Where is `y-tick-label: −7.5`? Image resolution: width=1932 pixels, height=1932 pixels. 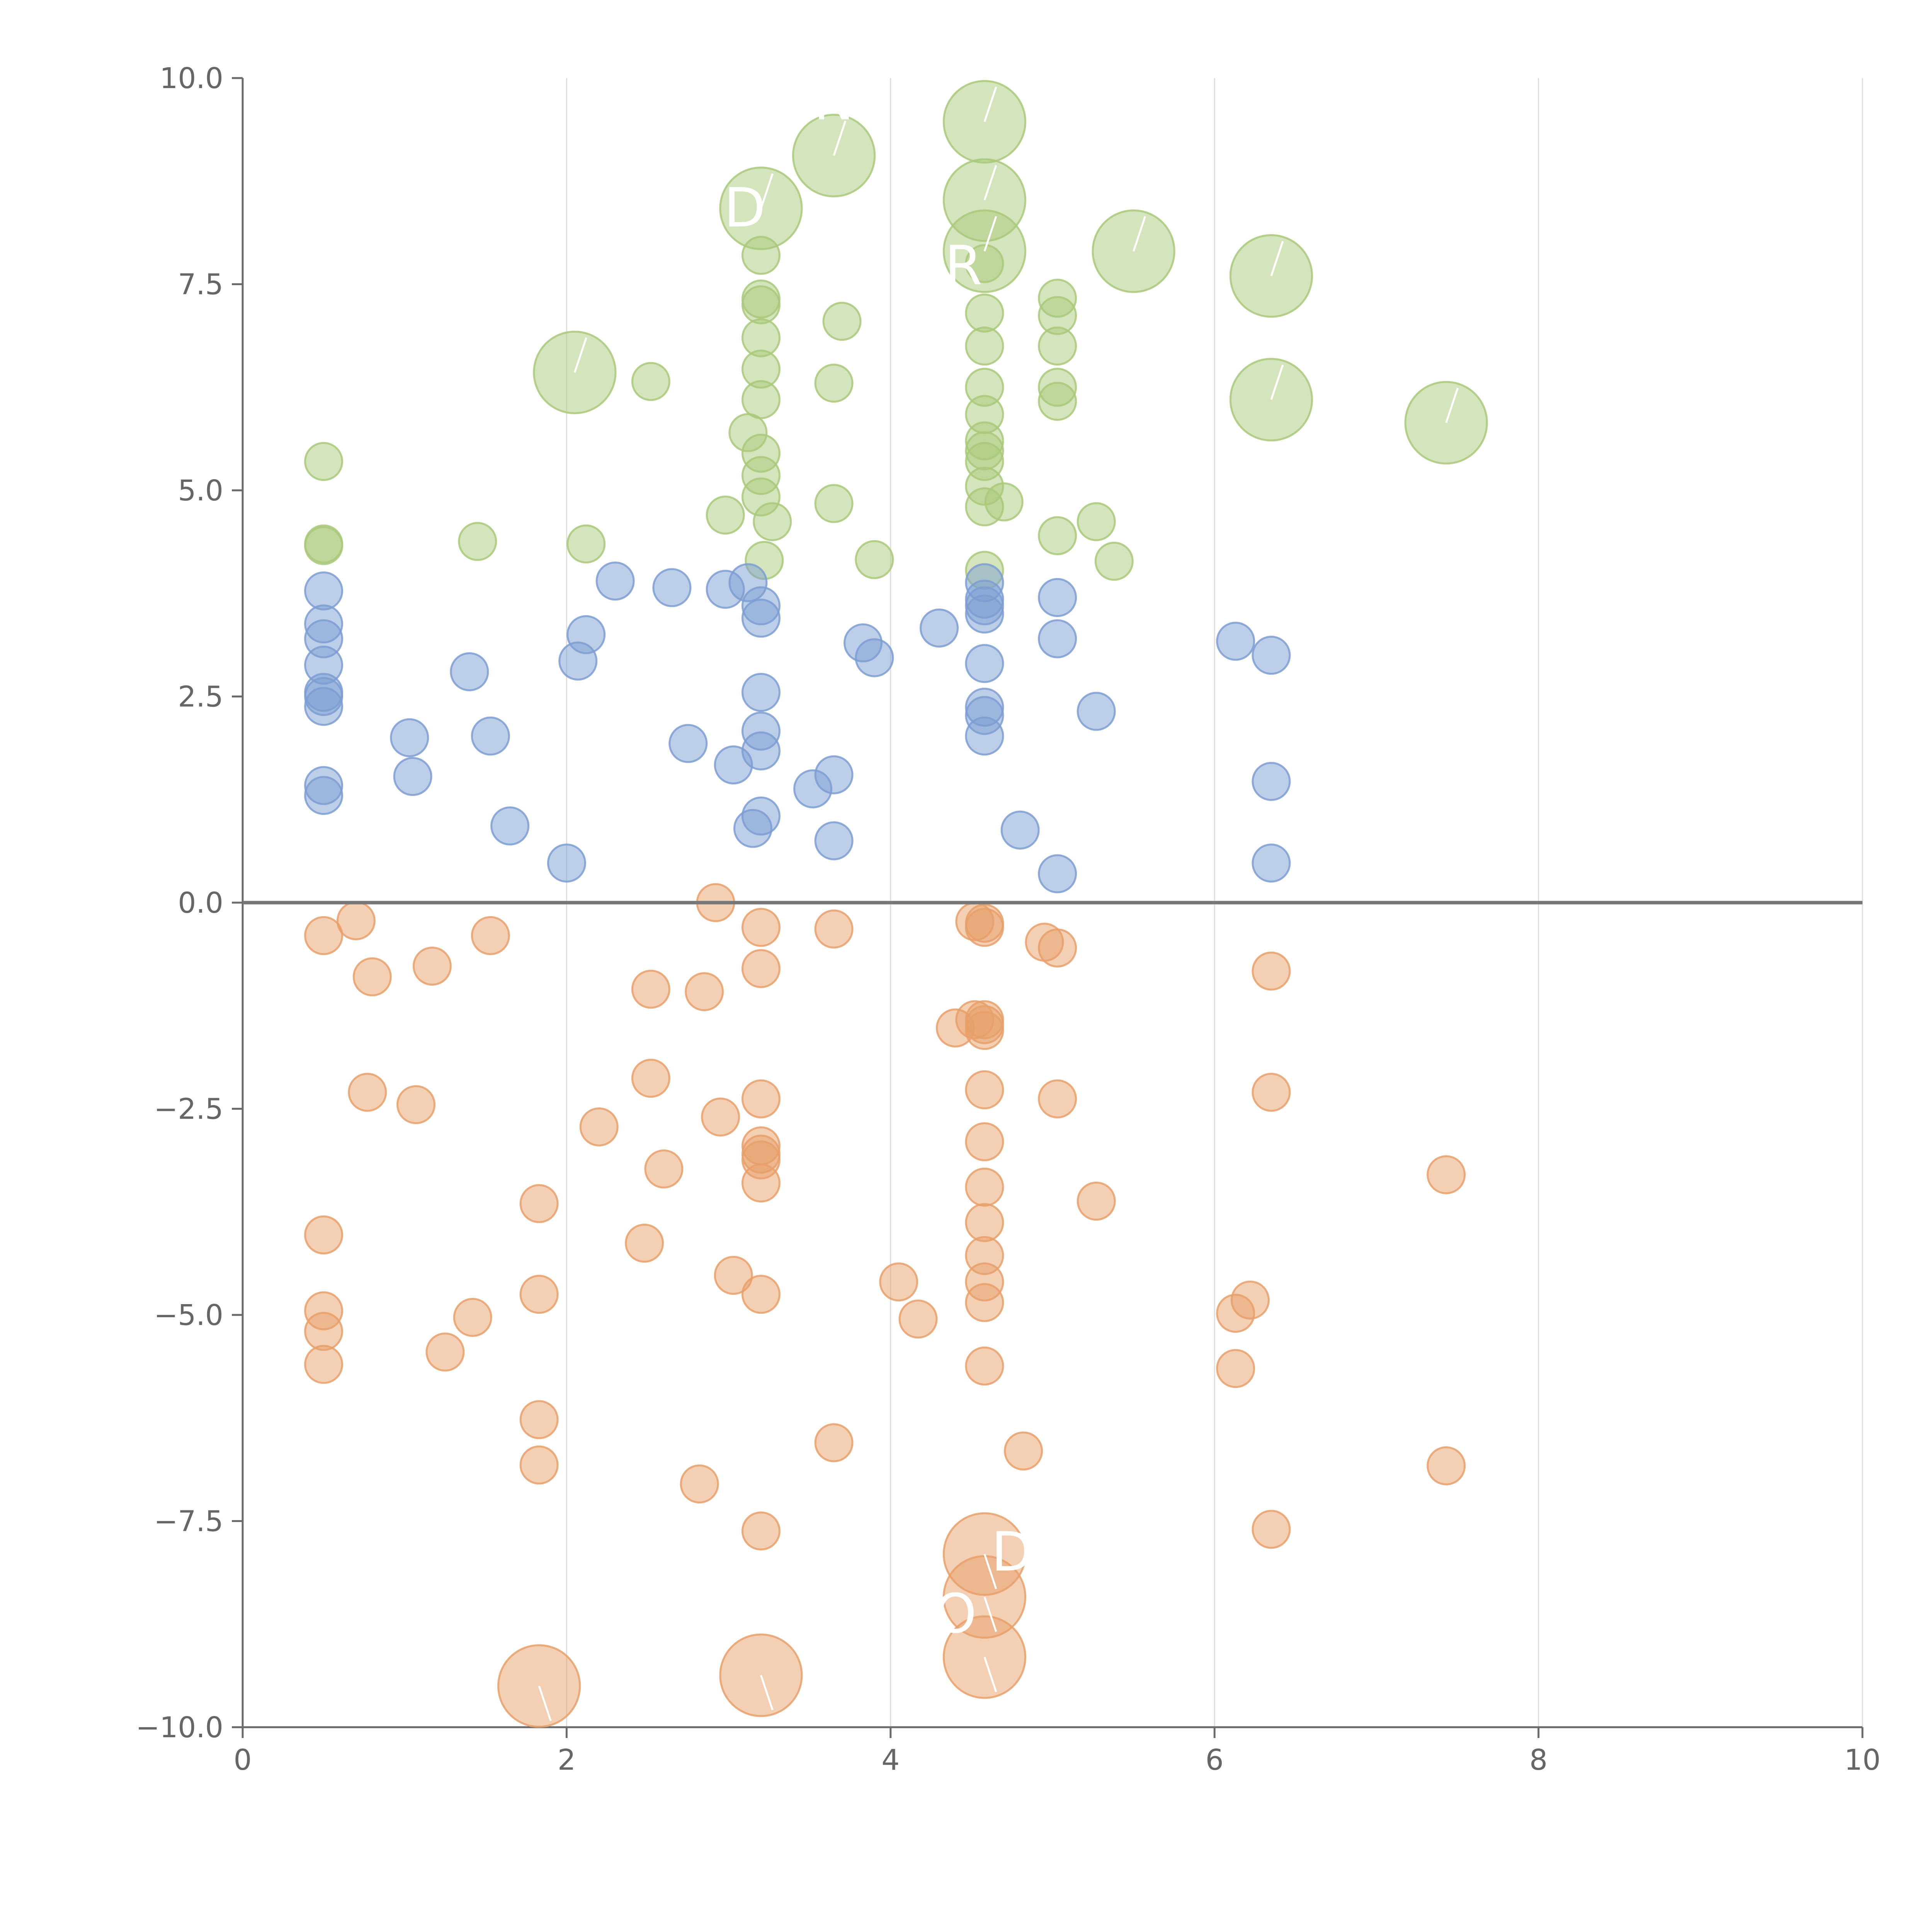
y-tick-label: −7.5 is located at coordinates (189, 1522).